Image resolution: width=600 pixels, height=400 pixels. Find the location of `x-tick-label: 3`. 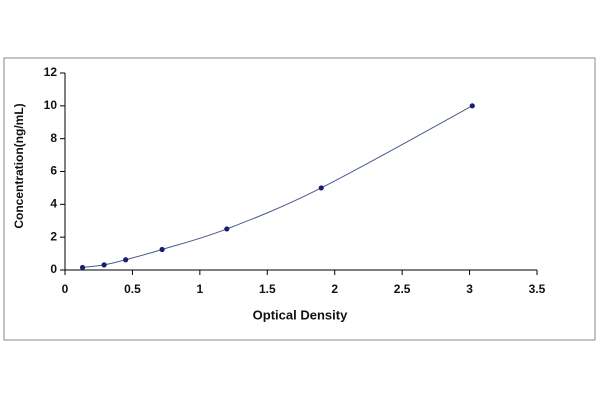

x-tick-label: 3 is located at coordinates (469, 289).